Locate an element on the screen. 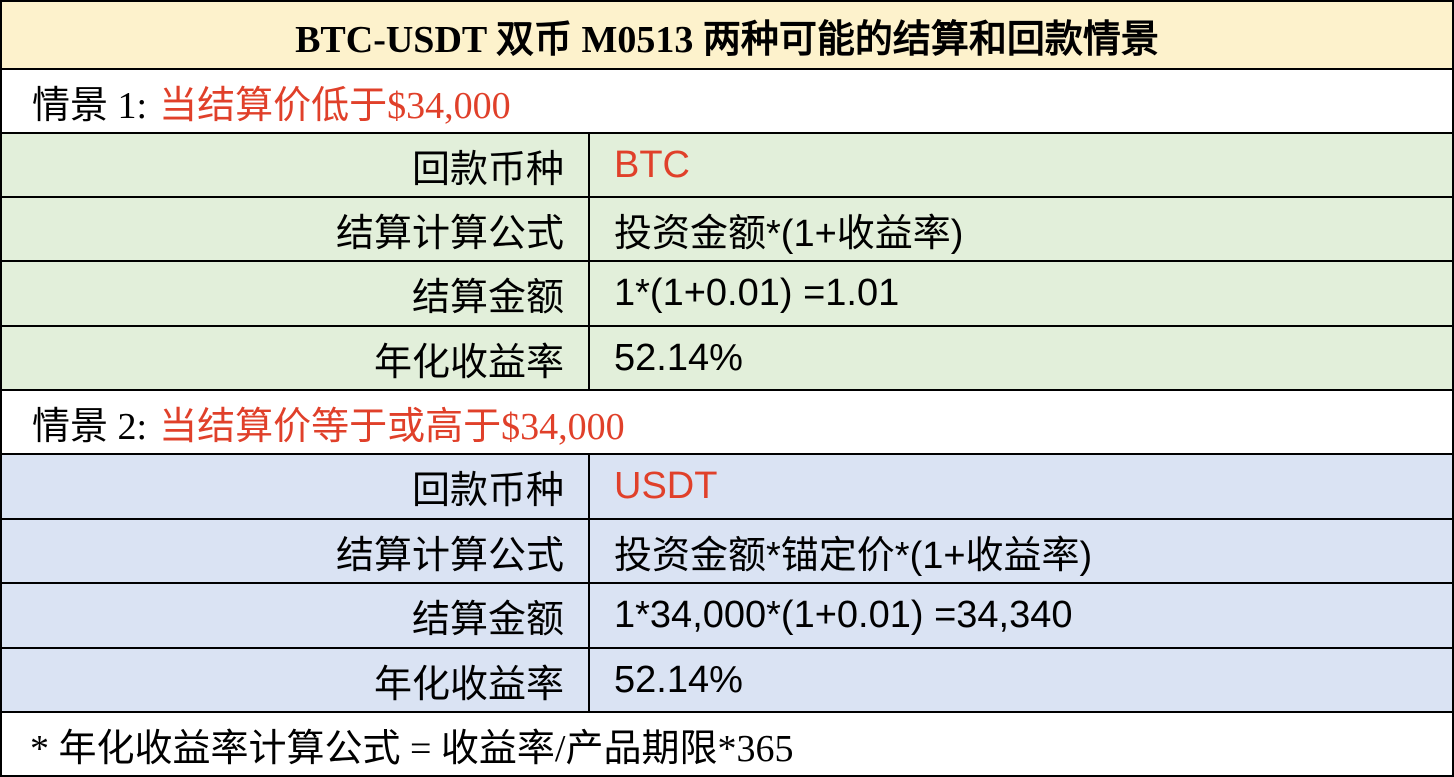  scenario-label: 情景 1: is located at coordinates (90, 105).